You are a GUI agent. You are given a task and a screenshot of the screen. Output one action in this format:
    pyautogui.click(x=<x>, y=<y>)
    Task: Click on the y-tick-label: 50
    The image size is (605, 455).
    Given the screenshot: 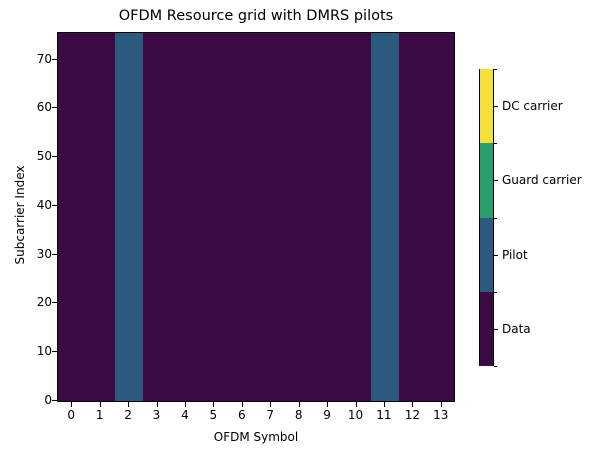 What is the action you would take?
    pyautogui.click(x=44, y=156)
    